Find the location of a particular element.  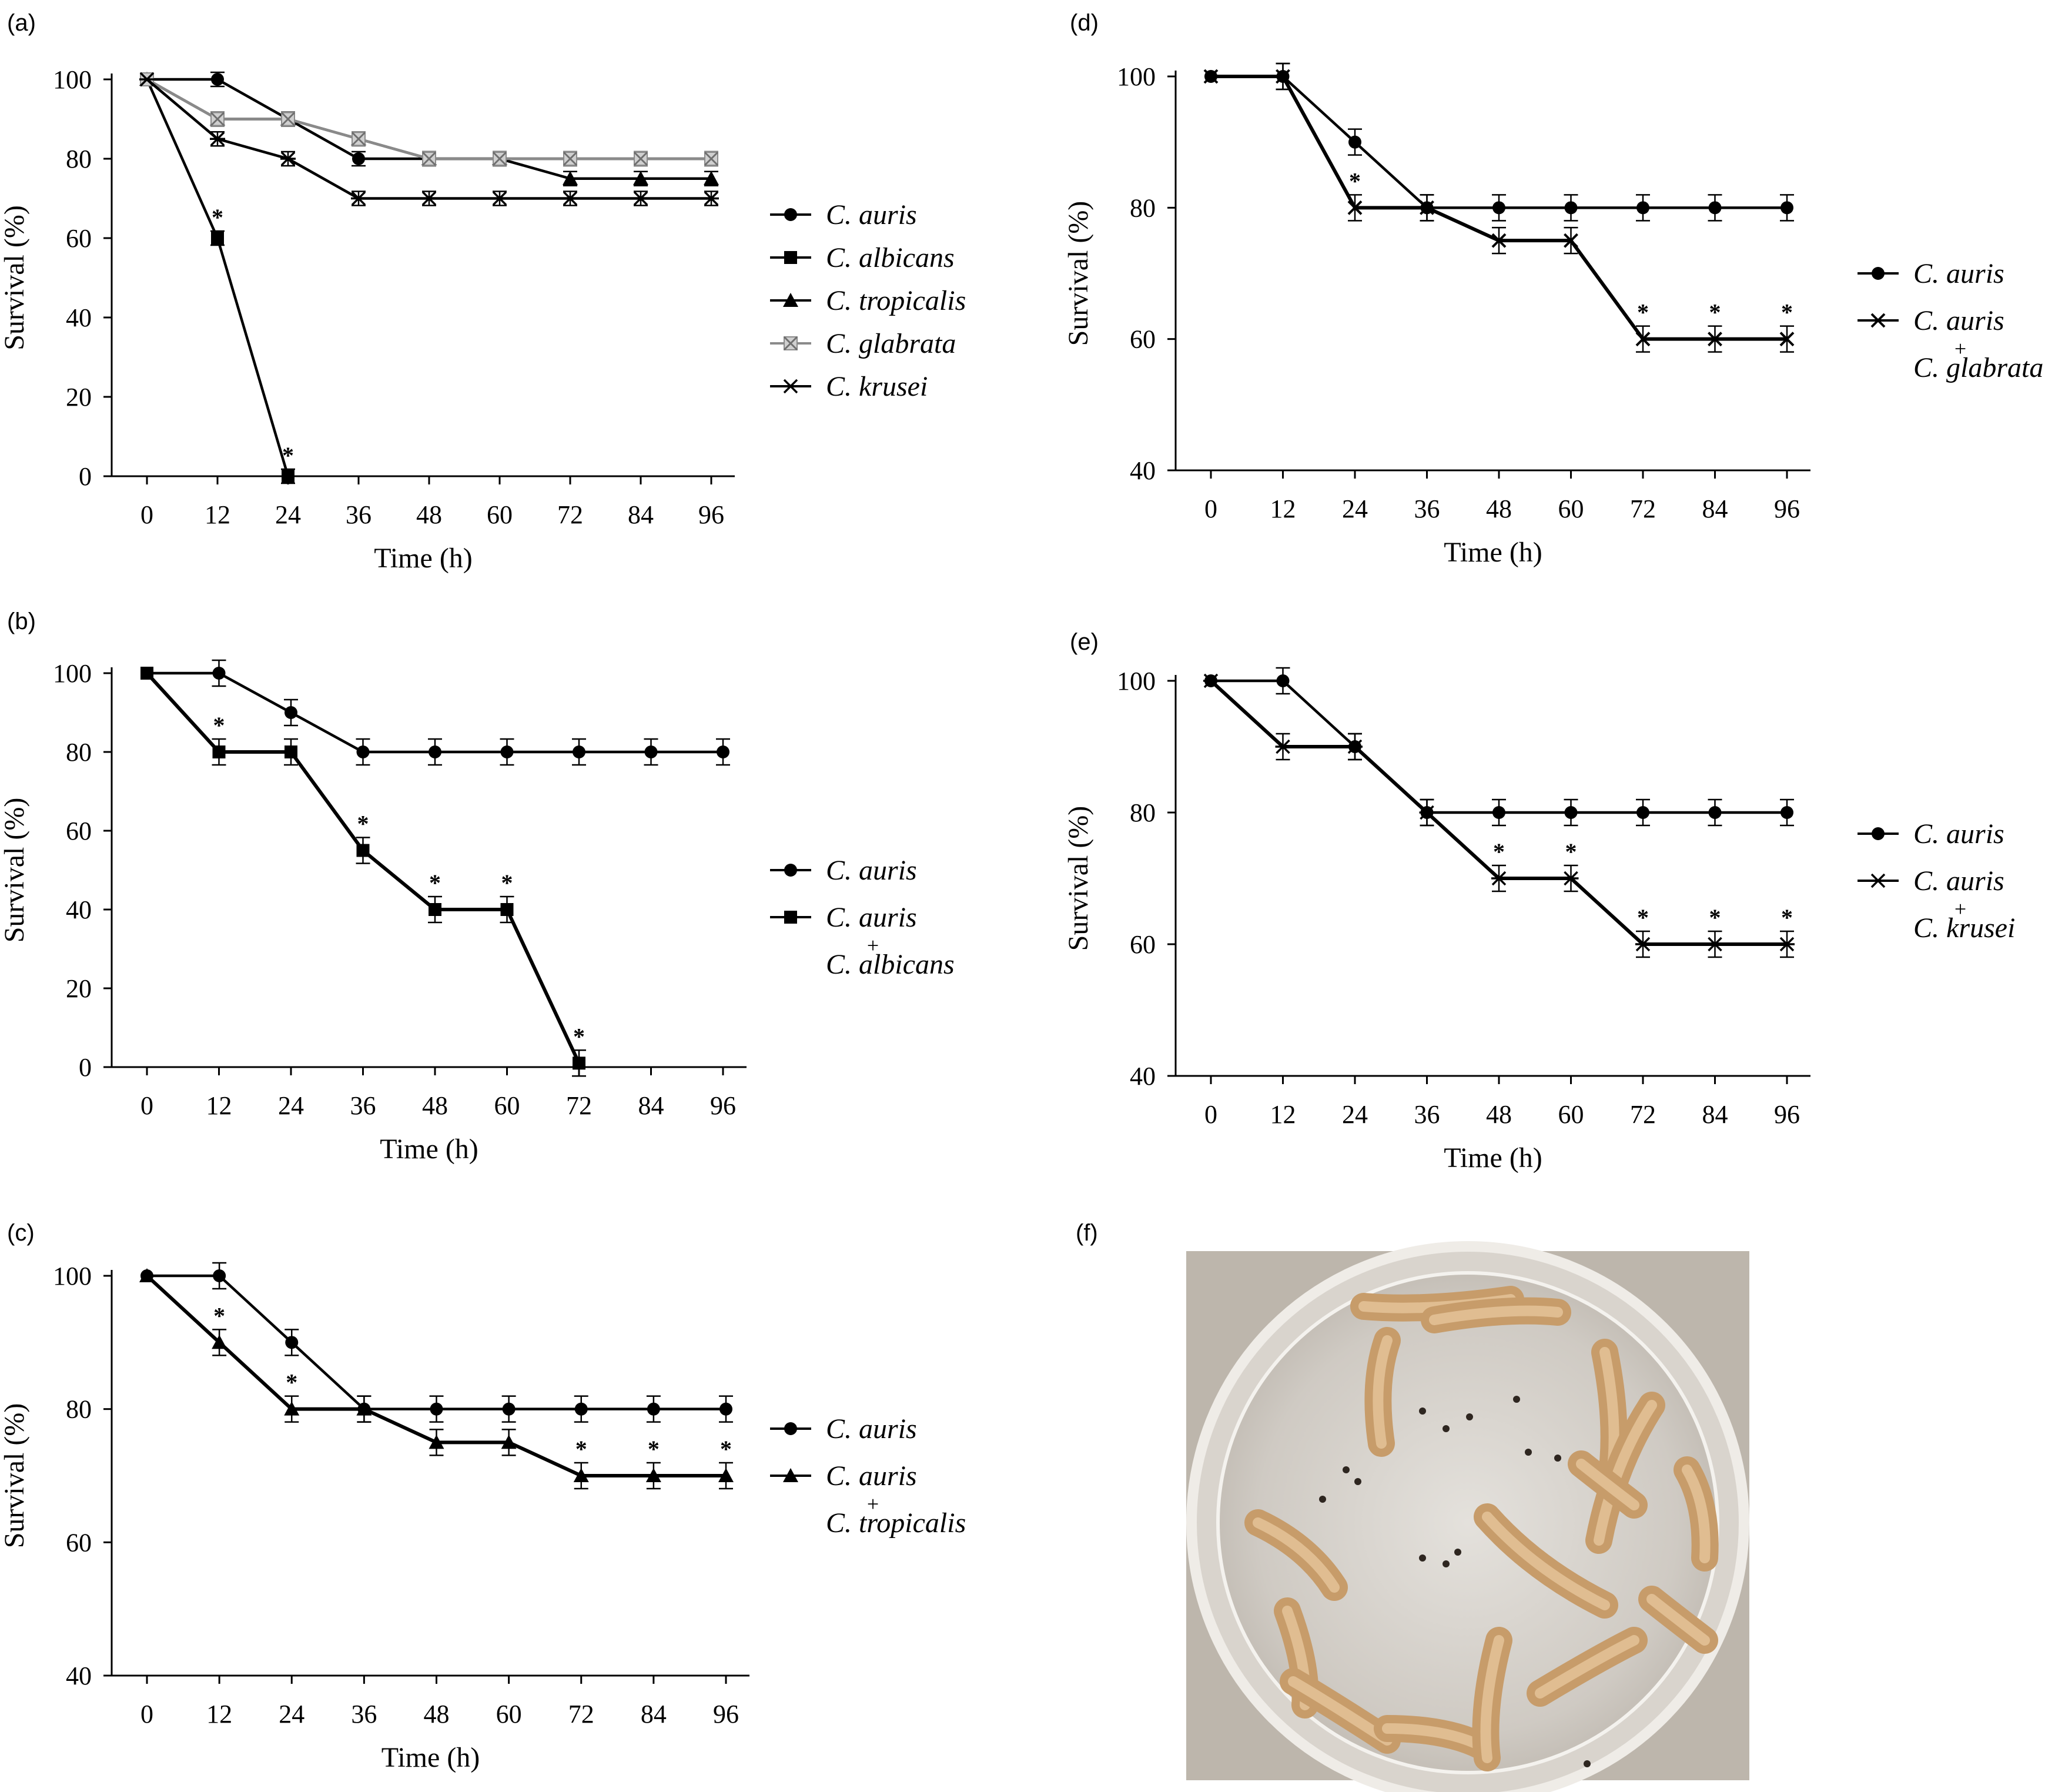

legend-label: C. glabrata is located at coordinates (1978, 367).